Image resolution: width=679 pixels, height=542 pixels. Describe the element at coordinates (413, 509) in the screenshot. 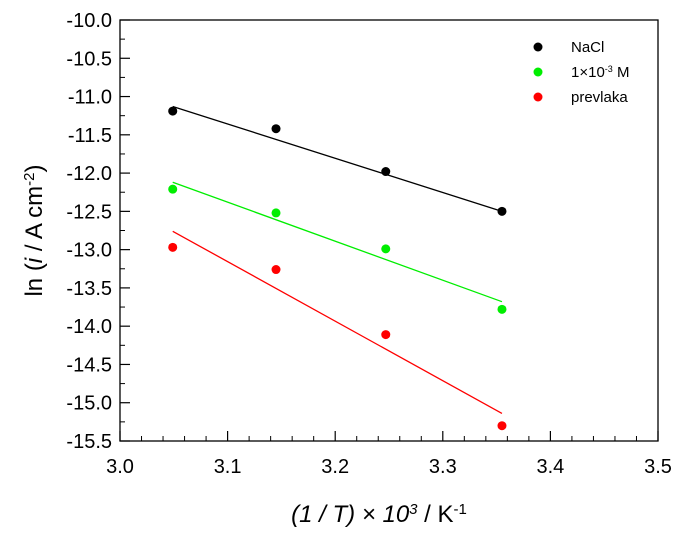

I see `label-part: 3` at that location.